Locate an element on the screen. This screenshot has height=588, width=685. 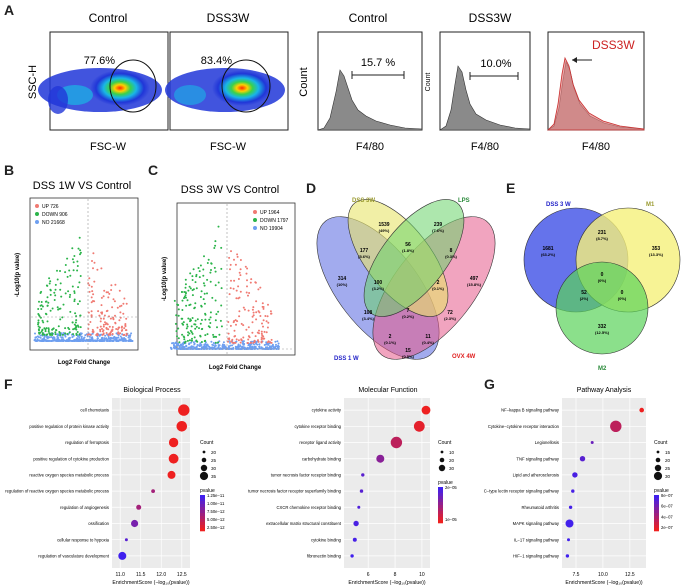
dot-plot-count-legend-dot is located at coordinates (442, 460).